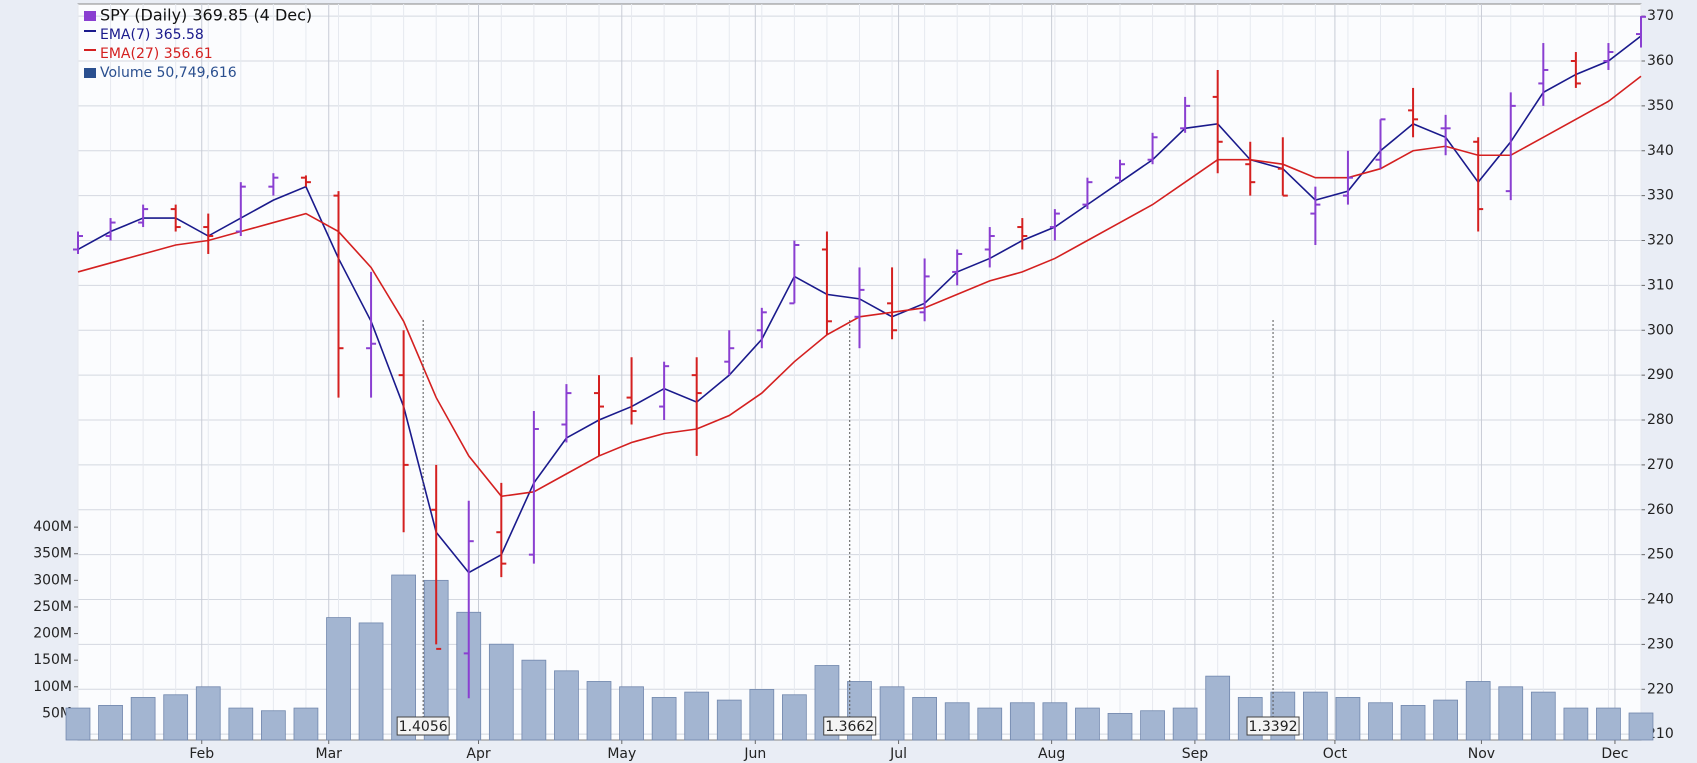  I want to click on x-tick-label: Sep, so click(1195, 754).